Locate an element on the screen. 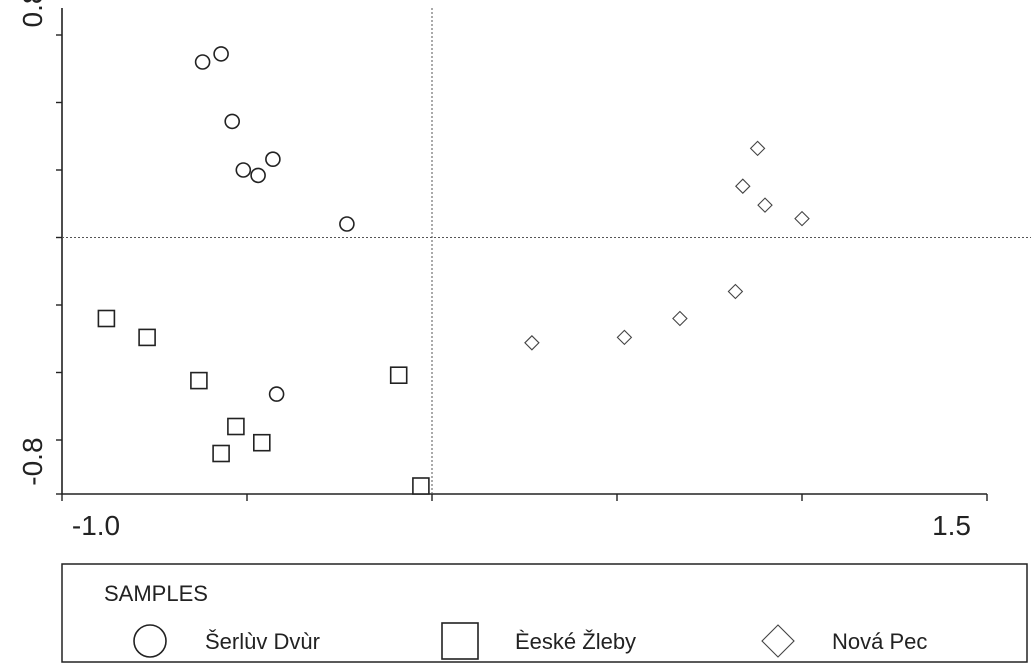 This screenshot has height=667, width=1031. legend-item-1: Èeské Žleby is located at coordinates (538, 641).